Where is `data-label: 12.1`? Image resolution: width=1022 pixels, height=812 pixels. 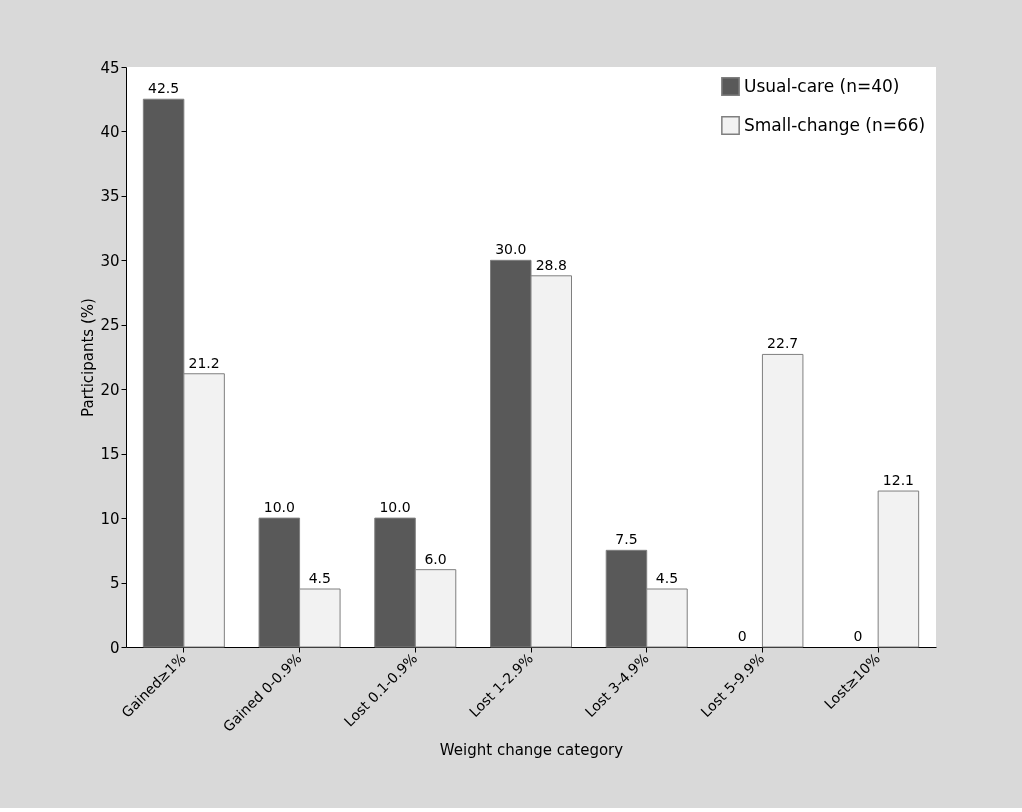
data-label: 12.1 is located at coordinates (898, 480).